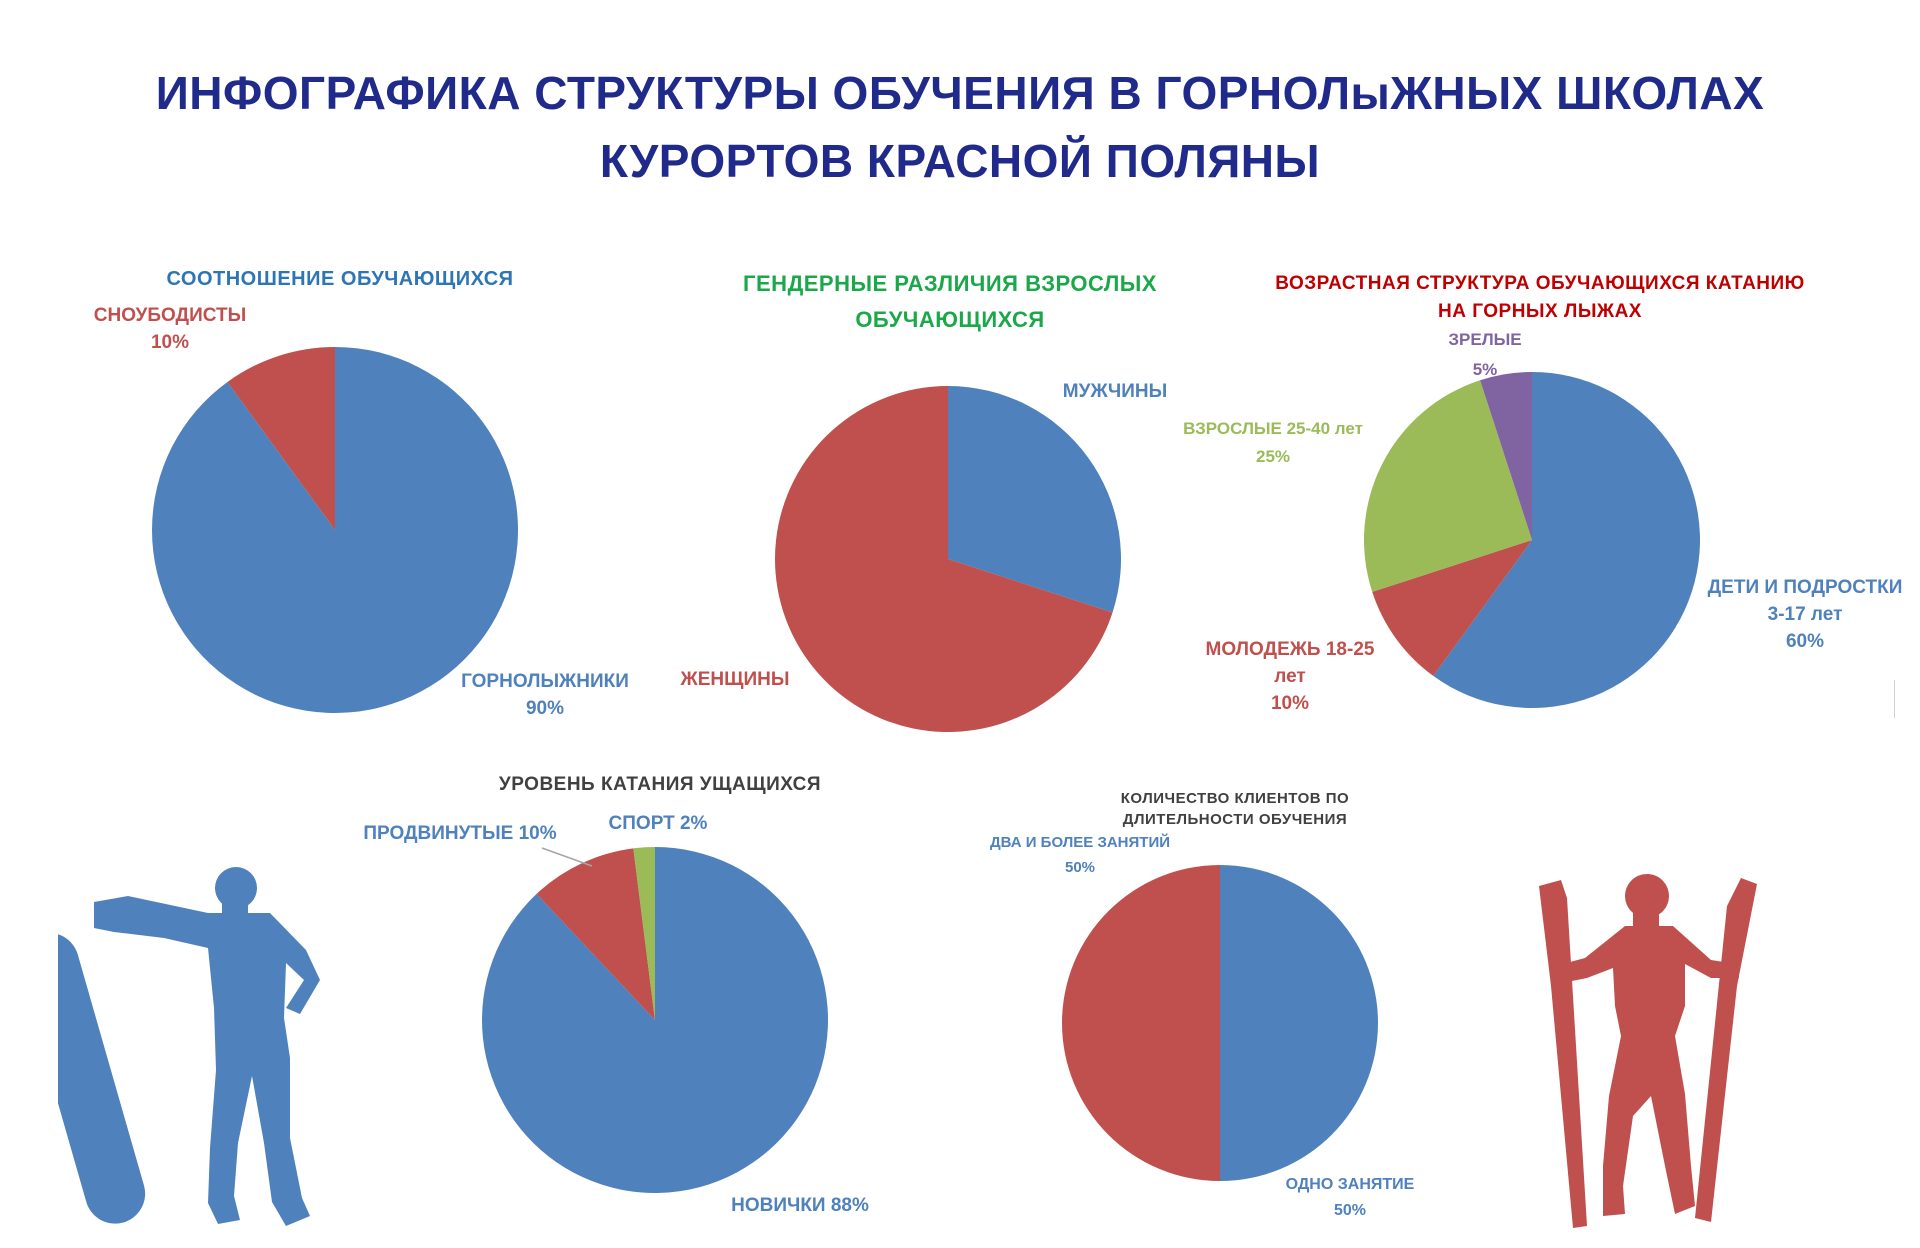 The image size is (1920, 1248). I want to click on chart-1-pie, so click(334, 530).